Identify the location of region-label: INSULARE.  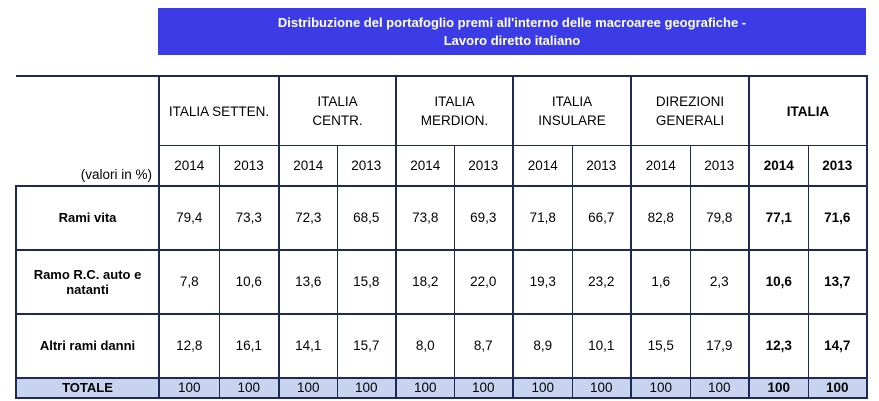
(572, 120).